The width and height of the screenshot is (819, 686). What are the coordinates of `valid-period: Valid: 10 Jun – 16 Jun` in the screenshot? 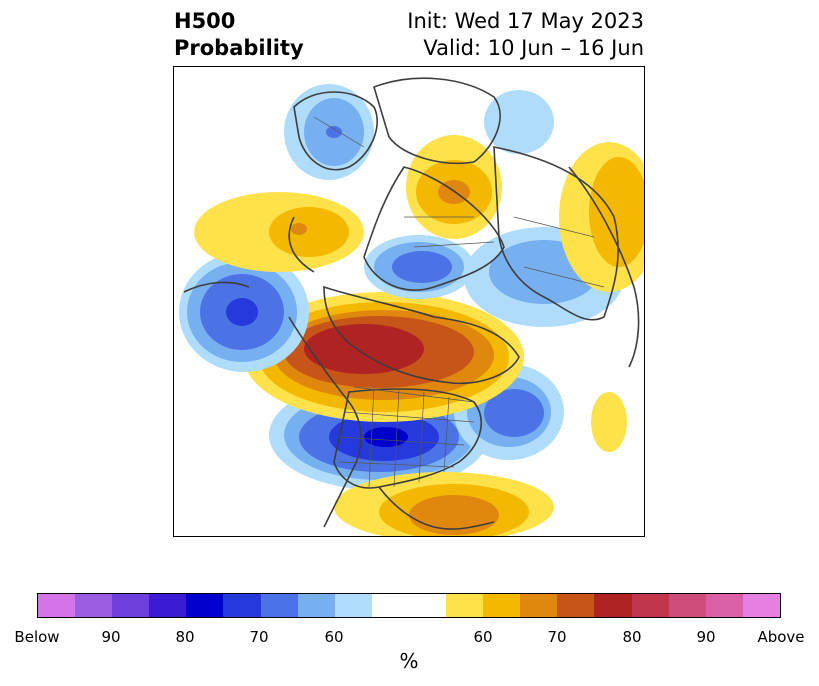 It's located at (533, 48).